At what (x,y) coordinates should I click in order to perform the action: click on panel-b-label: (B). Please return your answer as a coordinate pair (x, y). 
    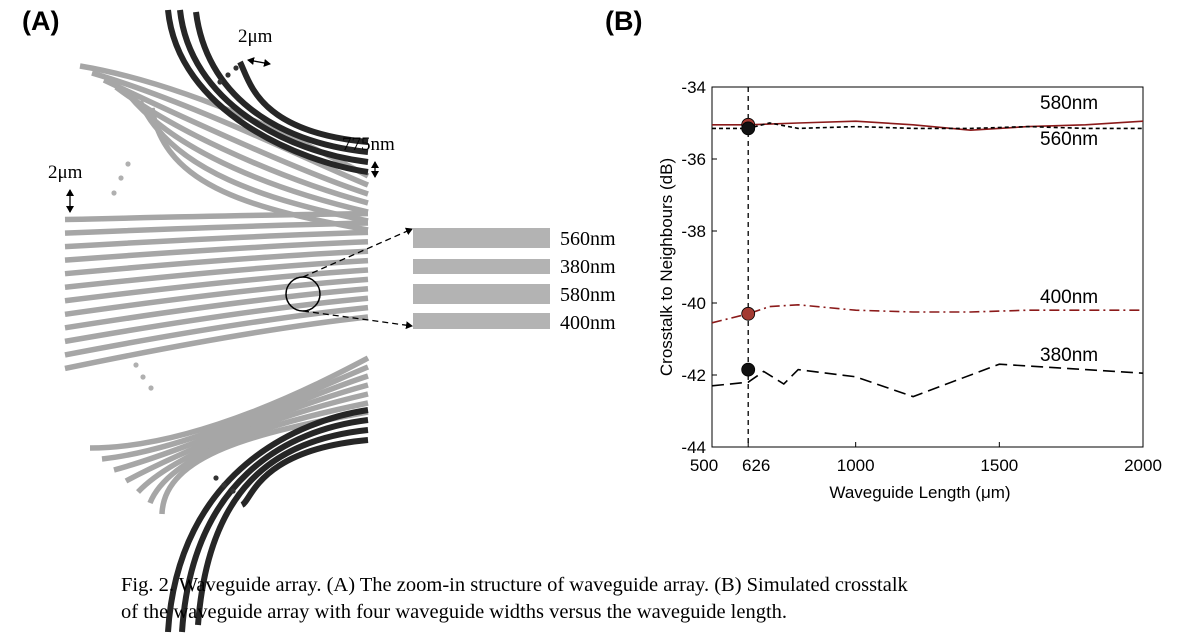
    Looking at the image, I should click on (623, 21).